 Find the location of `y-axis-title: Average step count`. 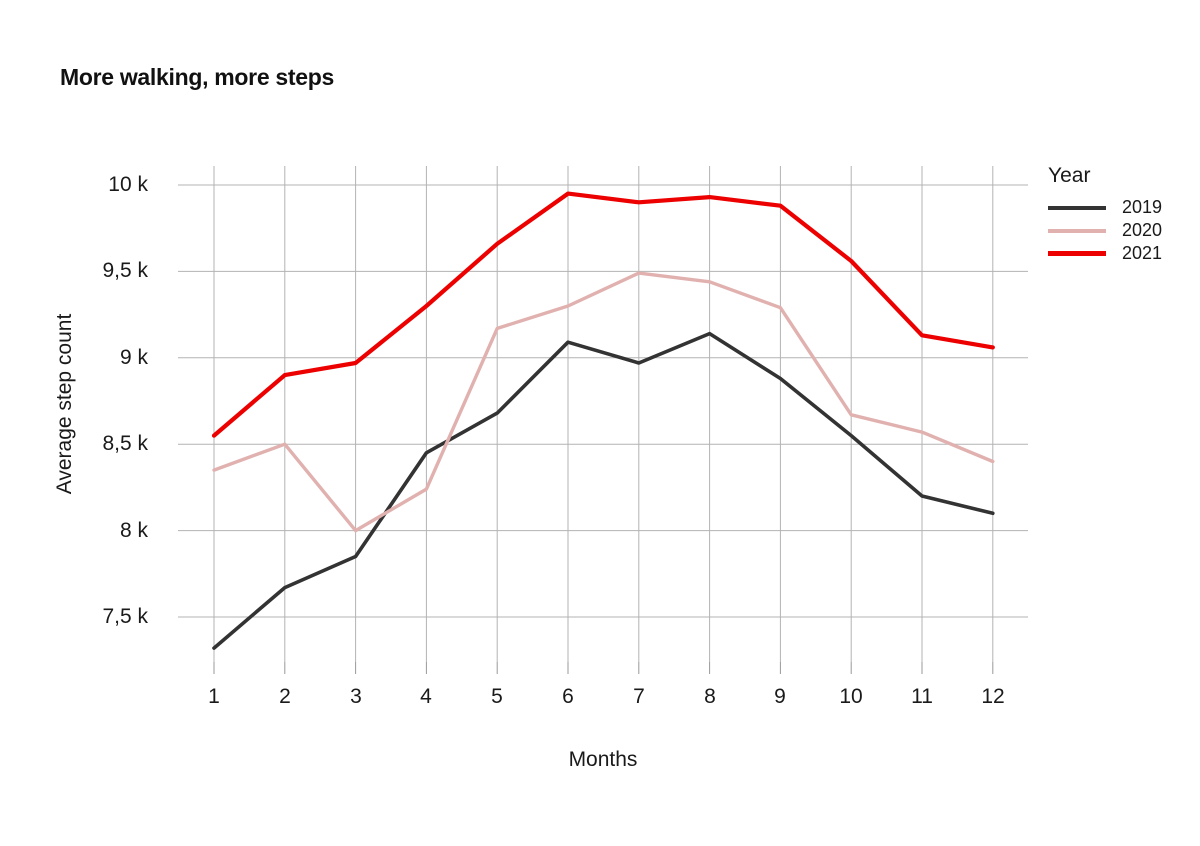

y-axis-title: Average step count is located at coordinates (64, 404).